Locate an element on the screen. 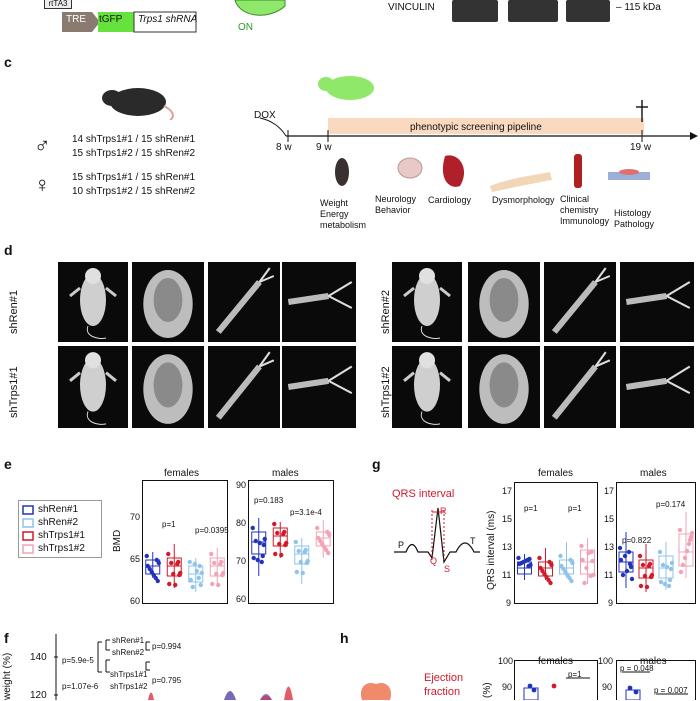  e-m-p1: p=0.183 is located at coordinates (269, 500).